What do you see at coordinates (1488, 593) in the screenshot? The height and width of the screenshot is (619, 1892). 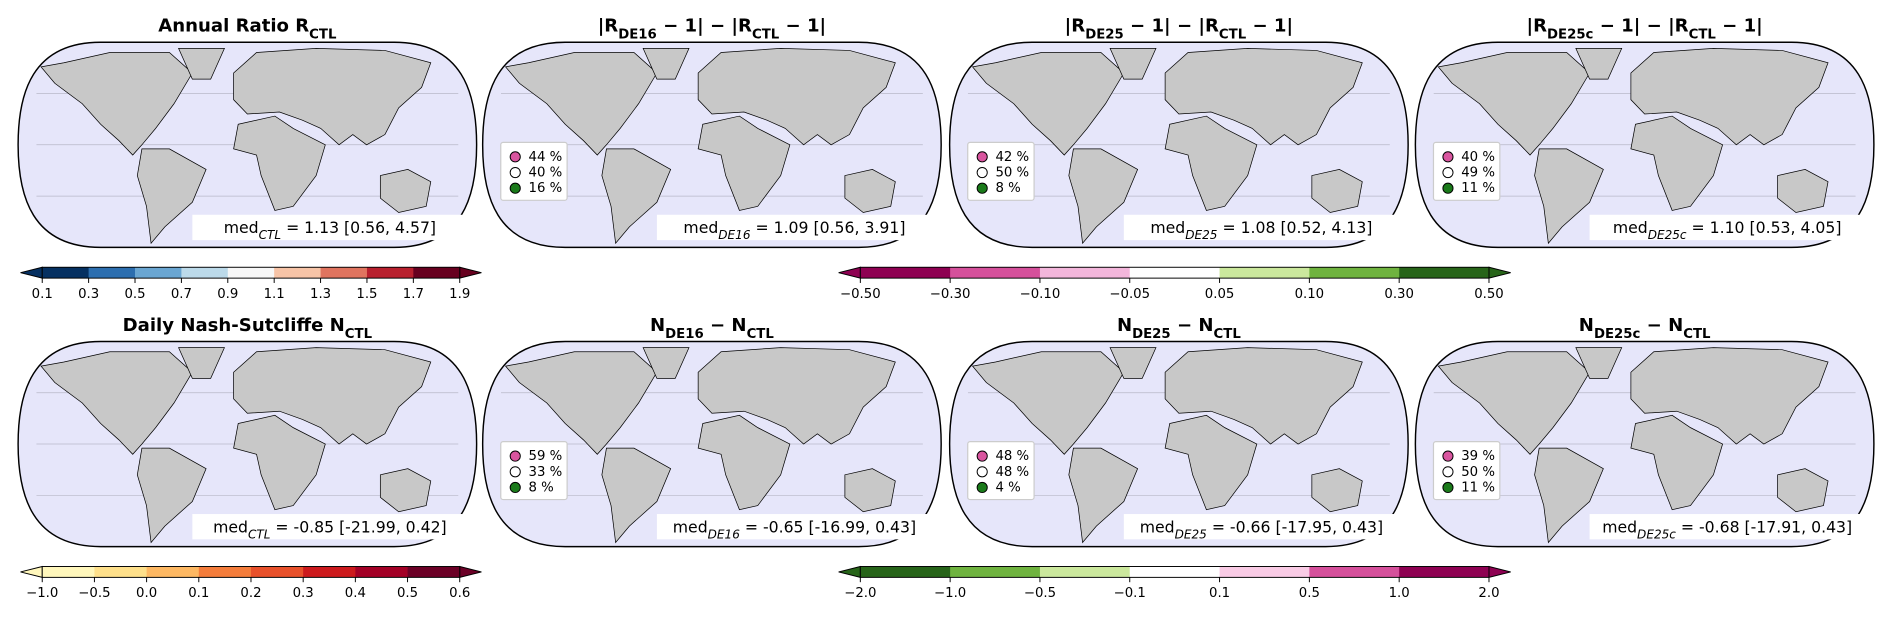 I see `tick-label: 2.0` at bounding box center [1488, 593].